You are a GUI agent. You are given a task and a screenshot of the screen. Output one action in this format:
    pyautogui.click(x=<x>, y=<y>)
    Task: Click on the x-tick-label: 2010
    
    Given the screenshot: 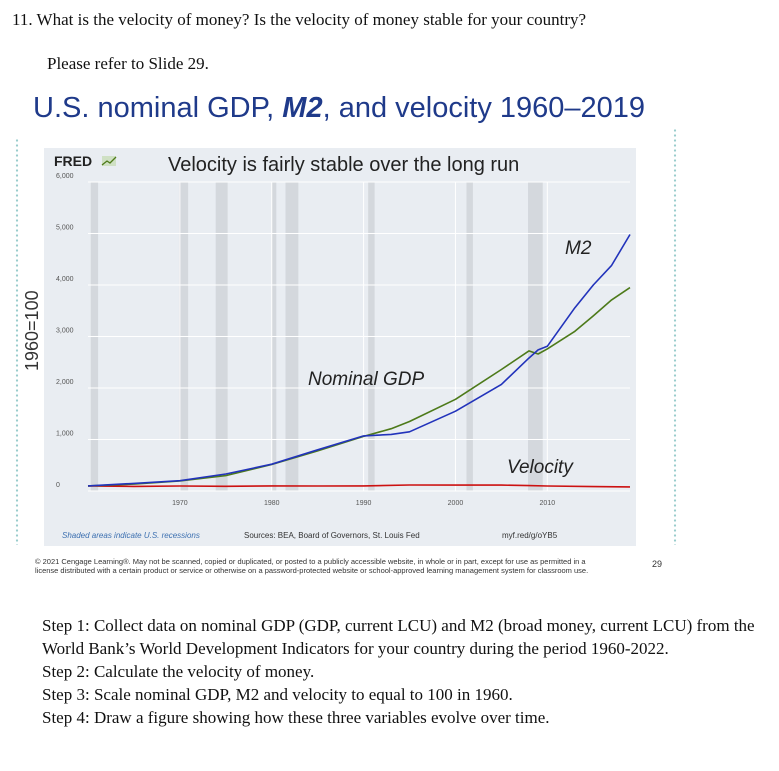 What is the action you would take?
    pyautogui.click(x=548, y=503)
    